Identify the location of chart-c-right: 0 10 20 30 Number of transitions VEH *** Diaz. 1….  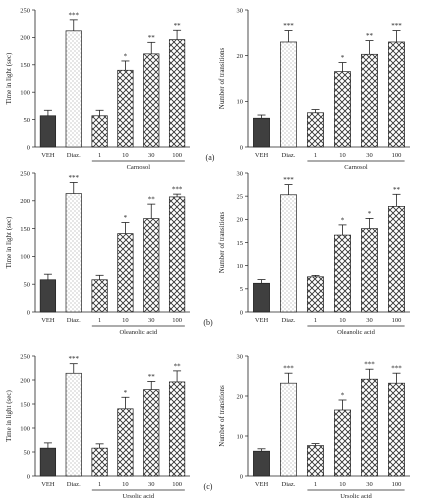
(314, 426).